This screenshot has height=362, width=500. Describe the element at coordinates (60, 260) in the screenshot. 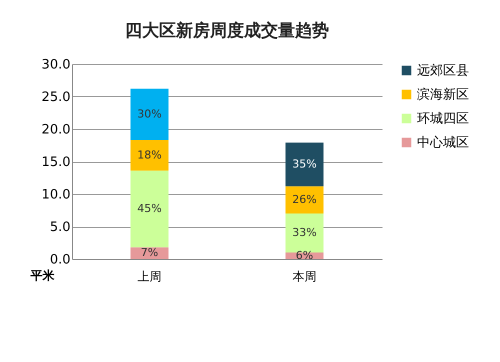

I see `y-tick-label: 0.0` at that location.